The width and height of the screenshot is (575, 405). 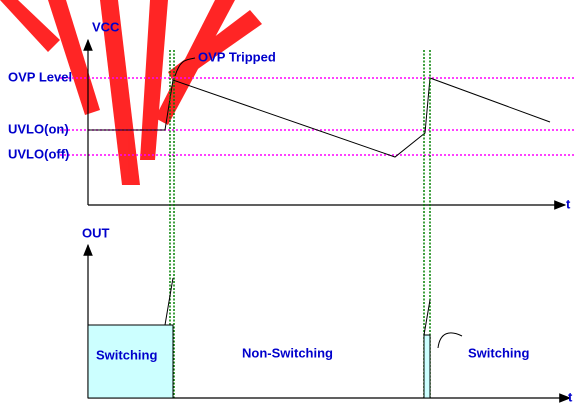 What do you see at coordinates (287, 352) in the screenshot?
I see `region-label: Non-Switching` at bounding box center [287, 352].